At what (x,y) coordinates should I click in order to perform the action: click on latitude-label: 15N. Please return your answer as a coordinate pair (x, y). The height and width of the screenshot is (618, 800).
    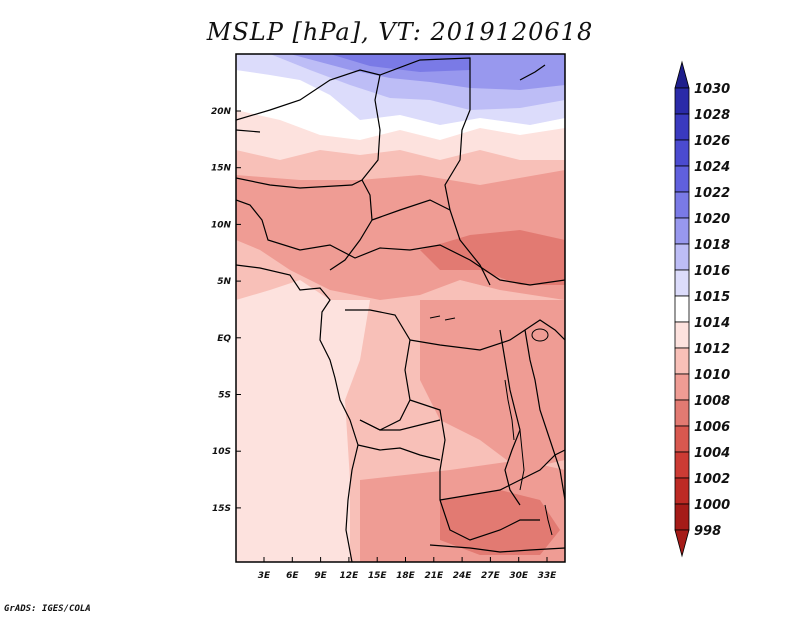
    Looking at the image, I should click on (221, 169).